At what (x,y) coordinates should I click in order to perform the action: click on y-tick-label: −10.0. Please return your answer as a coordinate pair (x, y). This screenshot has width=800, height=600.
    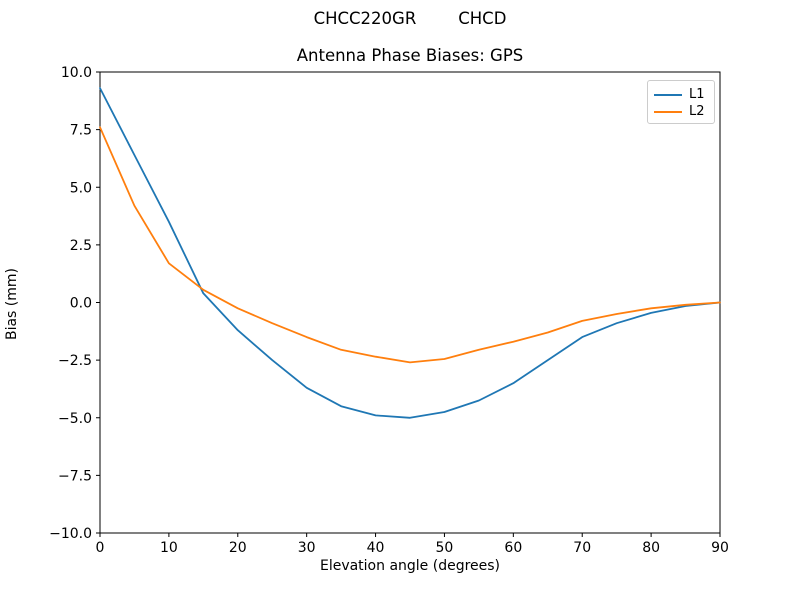
    Looking at the image, I should click on (70, 534).